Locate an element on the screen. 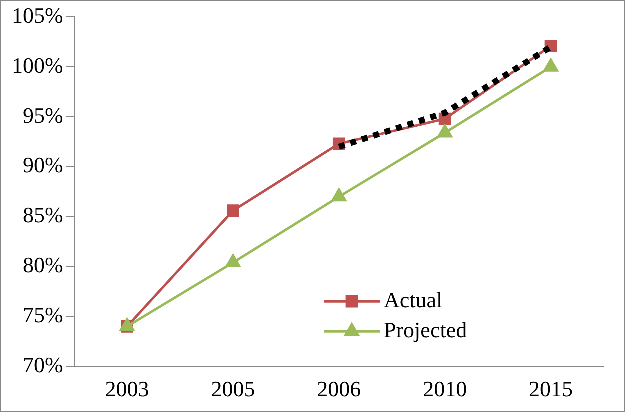 This screenshot has height=412, width=625. x-tick-label: 2005 is located at coordinates (233, 389).